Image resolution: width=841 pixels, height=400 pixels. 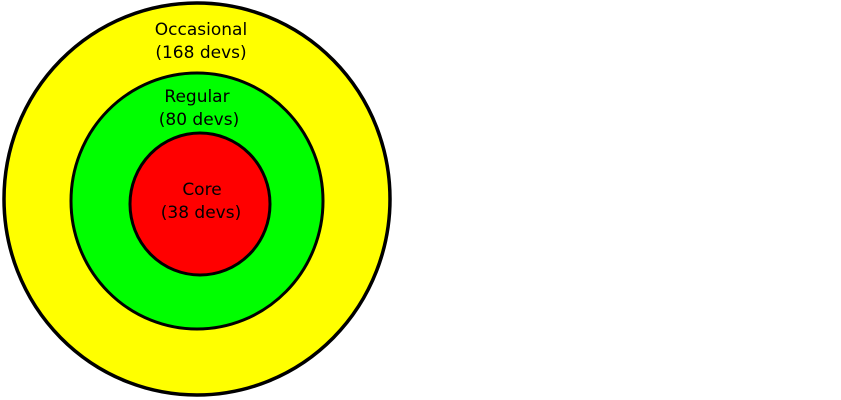 I want to click on ring-occasional-name: Occasional, so click(x=201, y=30).